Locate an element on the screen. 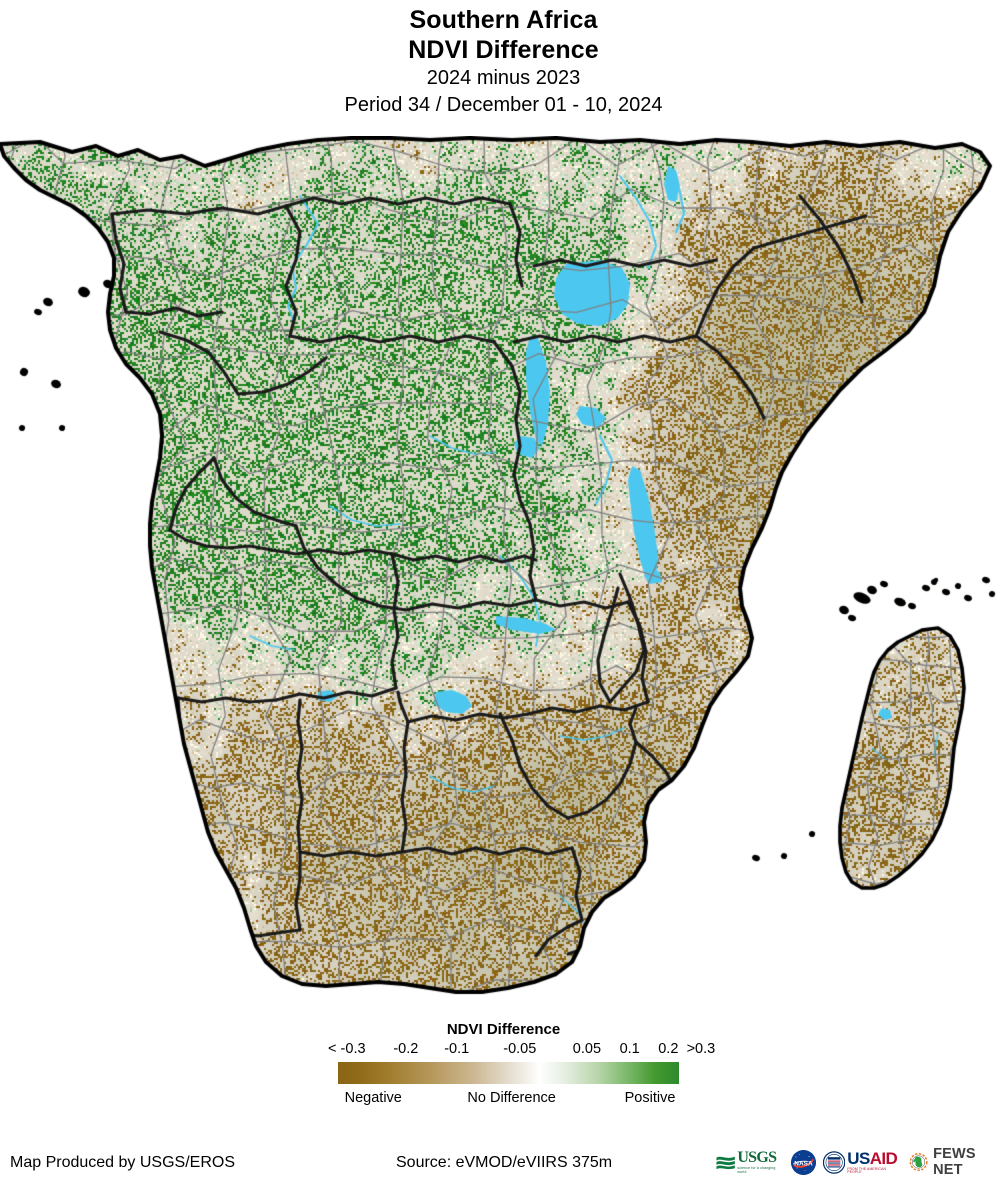 The height and width of the screenshot is (1195, 1007). usaid-tagline: FROM THE AMERICAN PEOPLE is located at coordinates (867, 1170).